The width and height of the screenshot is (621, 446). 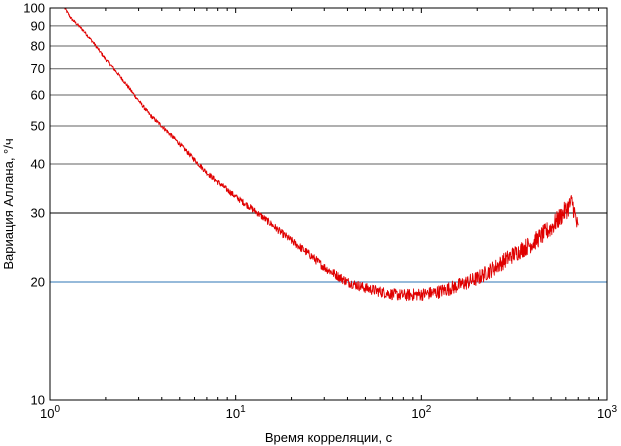 I want to click on y-tick-label-10: 10, so click(x=38, y=400).